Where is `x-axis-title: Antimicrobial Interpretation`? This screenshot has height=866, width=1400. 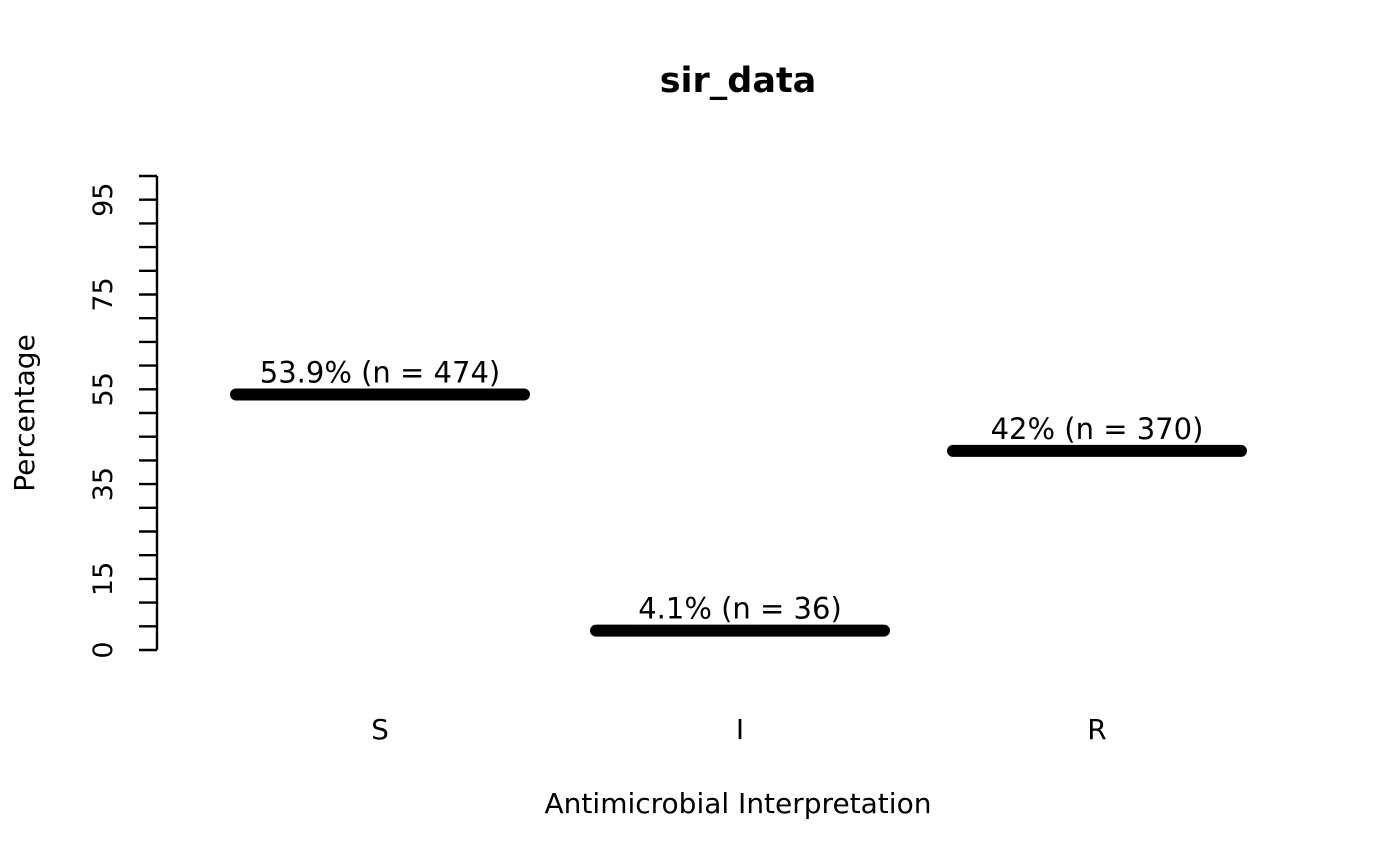 x-axis-title: Antimicrobial Interpretation is located at coordinates (738, 803).